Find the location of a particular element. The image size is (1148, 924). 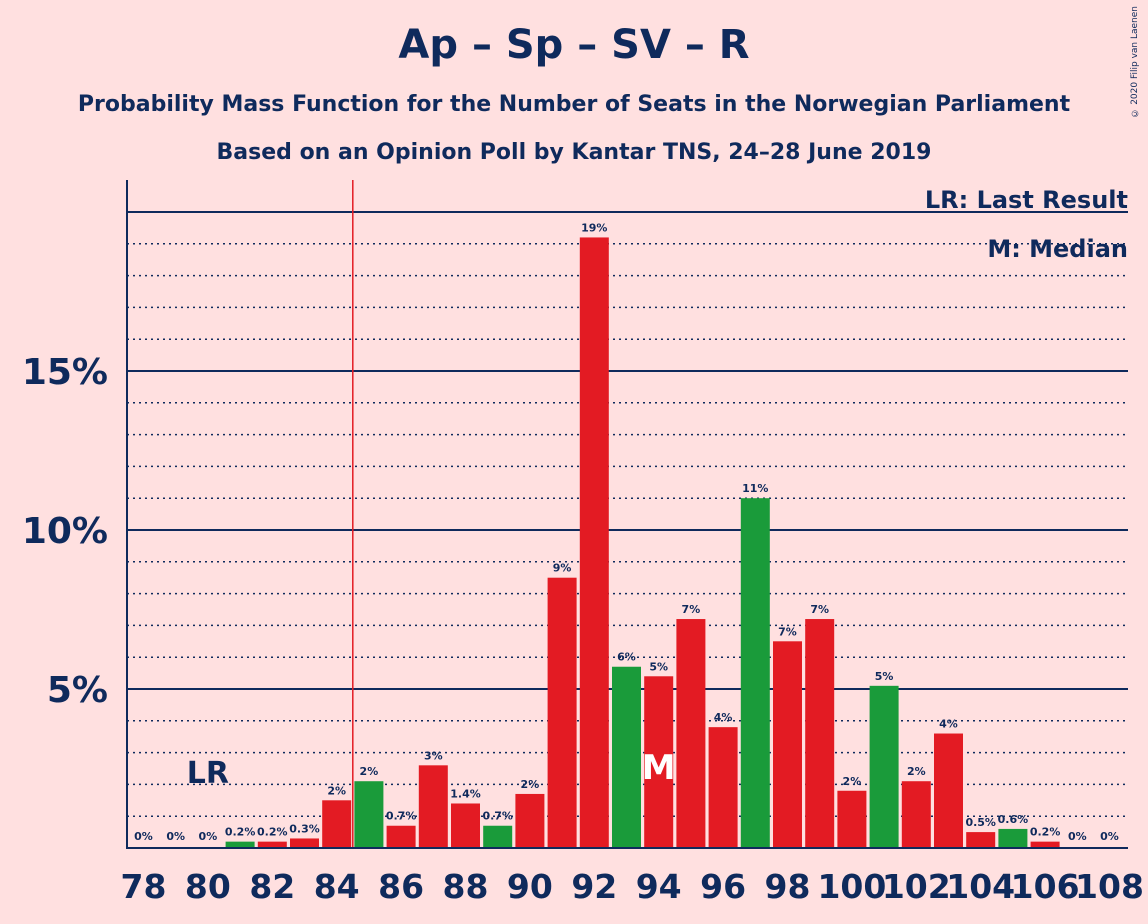

data-label: 3% is located at coordinates (433, 755).